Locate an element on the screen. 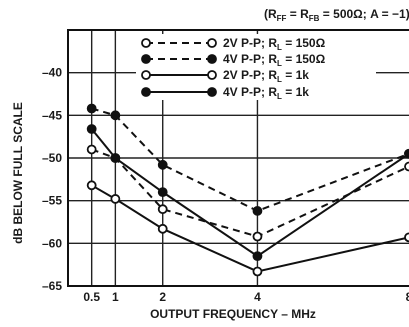  y-tick-label: –45 is located at coordinates (52, 115).